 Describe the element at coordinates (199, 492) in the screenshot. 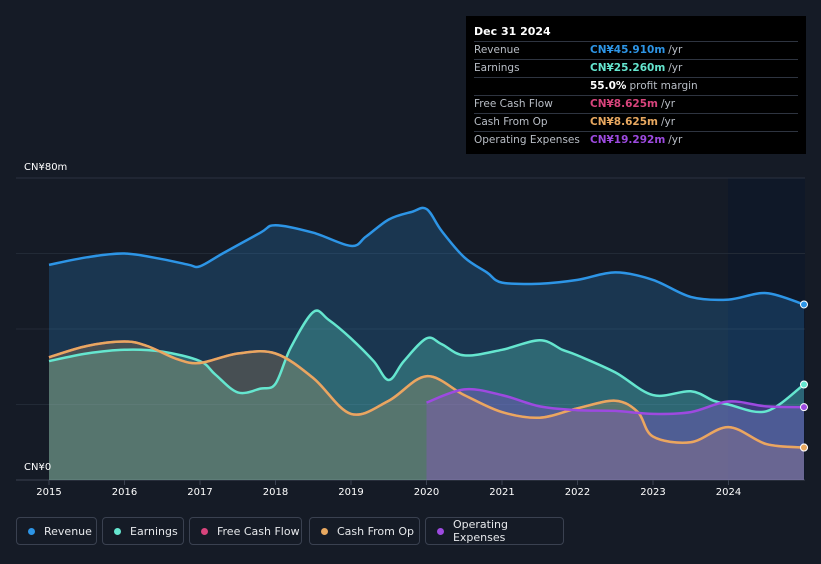

I see `x-tick-label: 2017` at that location.